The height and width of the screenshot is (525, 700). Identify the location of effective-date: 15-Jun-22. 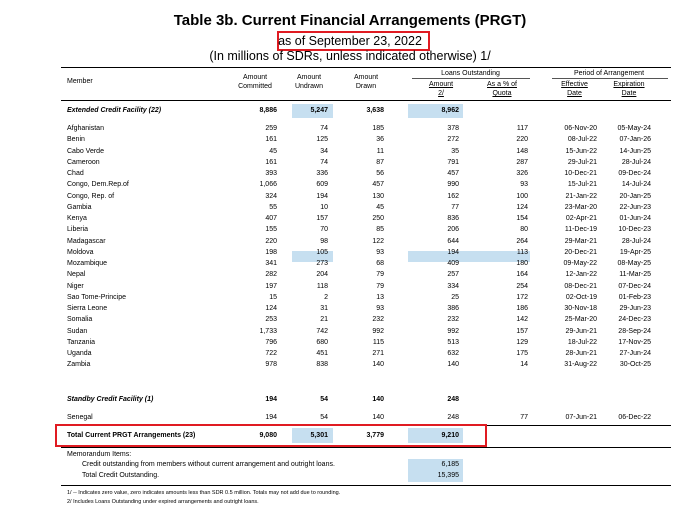
(581, 151).